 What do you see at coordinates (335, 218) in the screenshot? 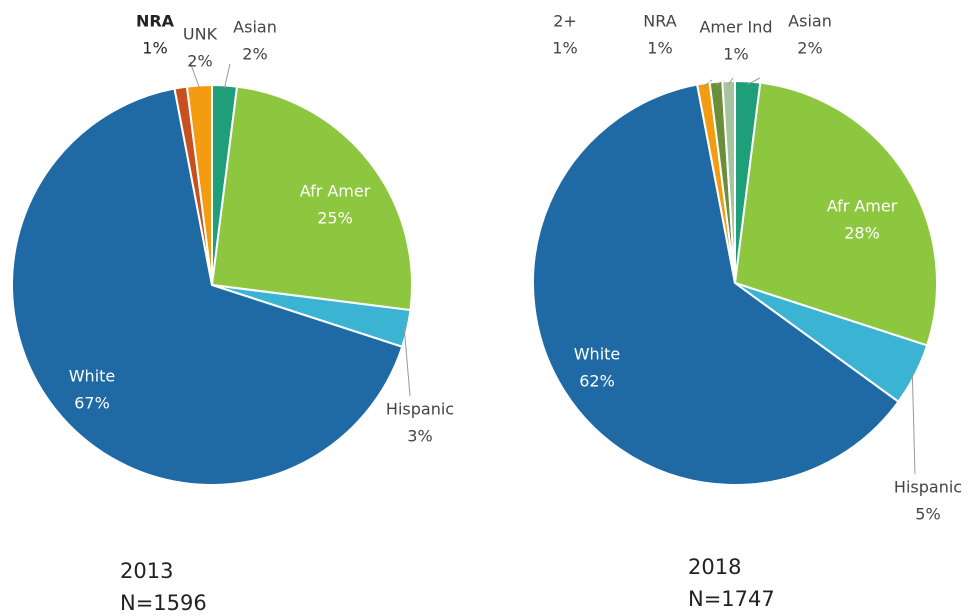
I see `slice-value-label: 25%` at bounding box center [335, 218].